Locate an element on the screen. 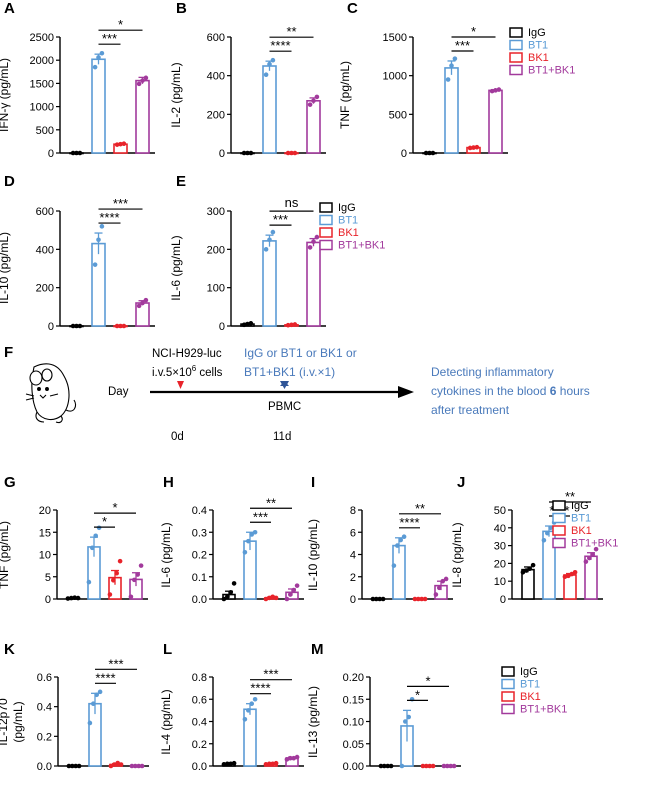  y-tick-label: 400 is located at coordinates (45, 250).